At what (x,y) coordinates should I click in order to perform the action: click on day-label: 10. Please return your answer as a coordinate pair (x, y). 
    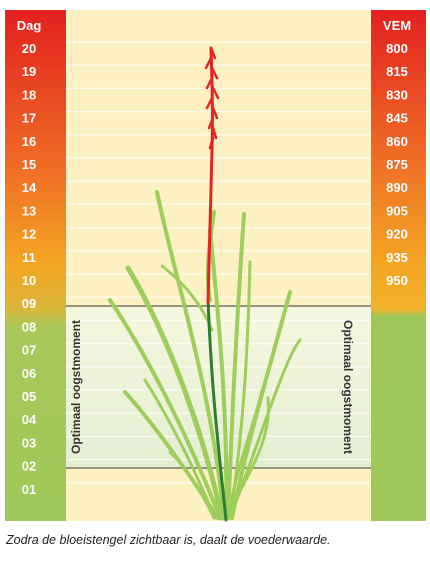
    Looking at the image, I should click on (29, 280).